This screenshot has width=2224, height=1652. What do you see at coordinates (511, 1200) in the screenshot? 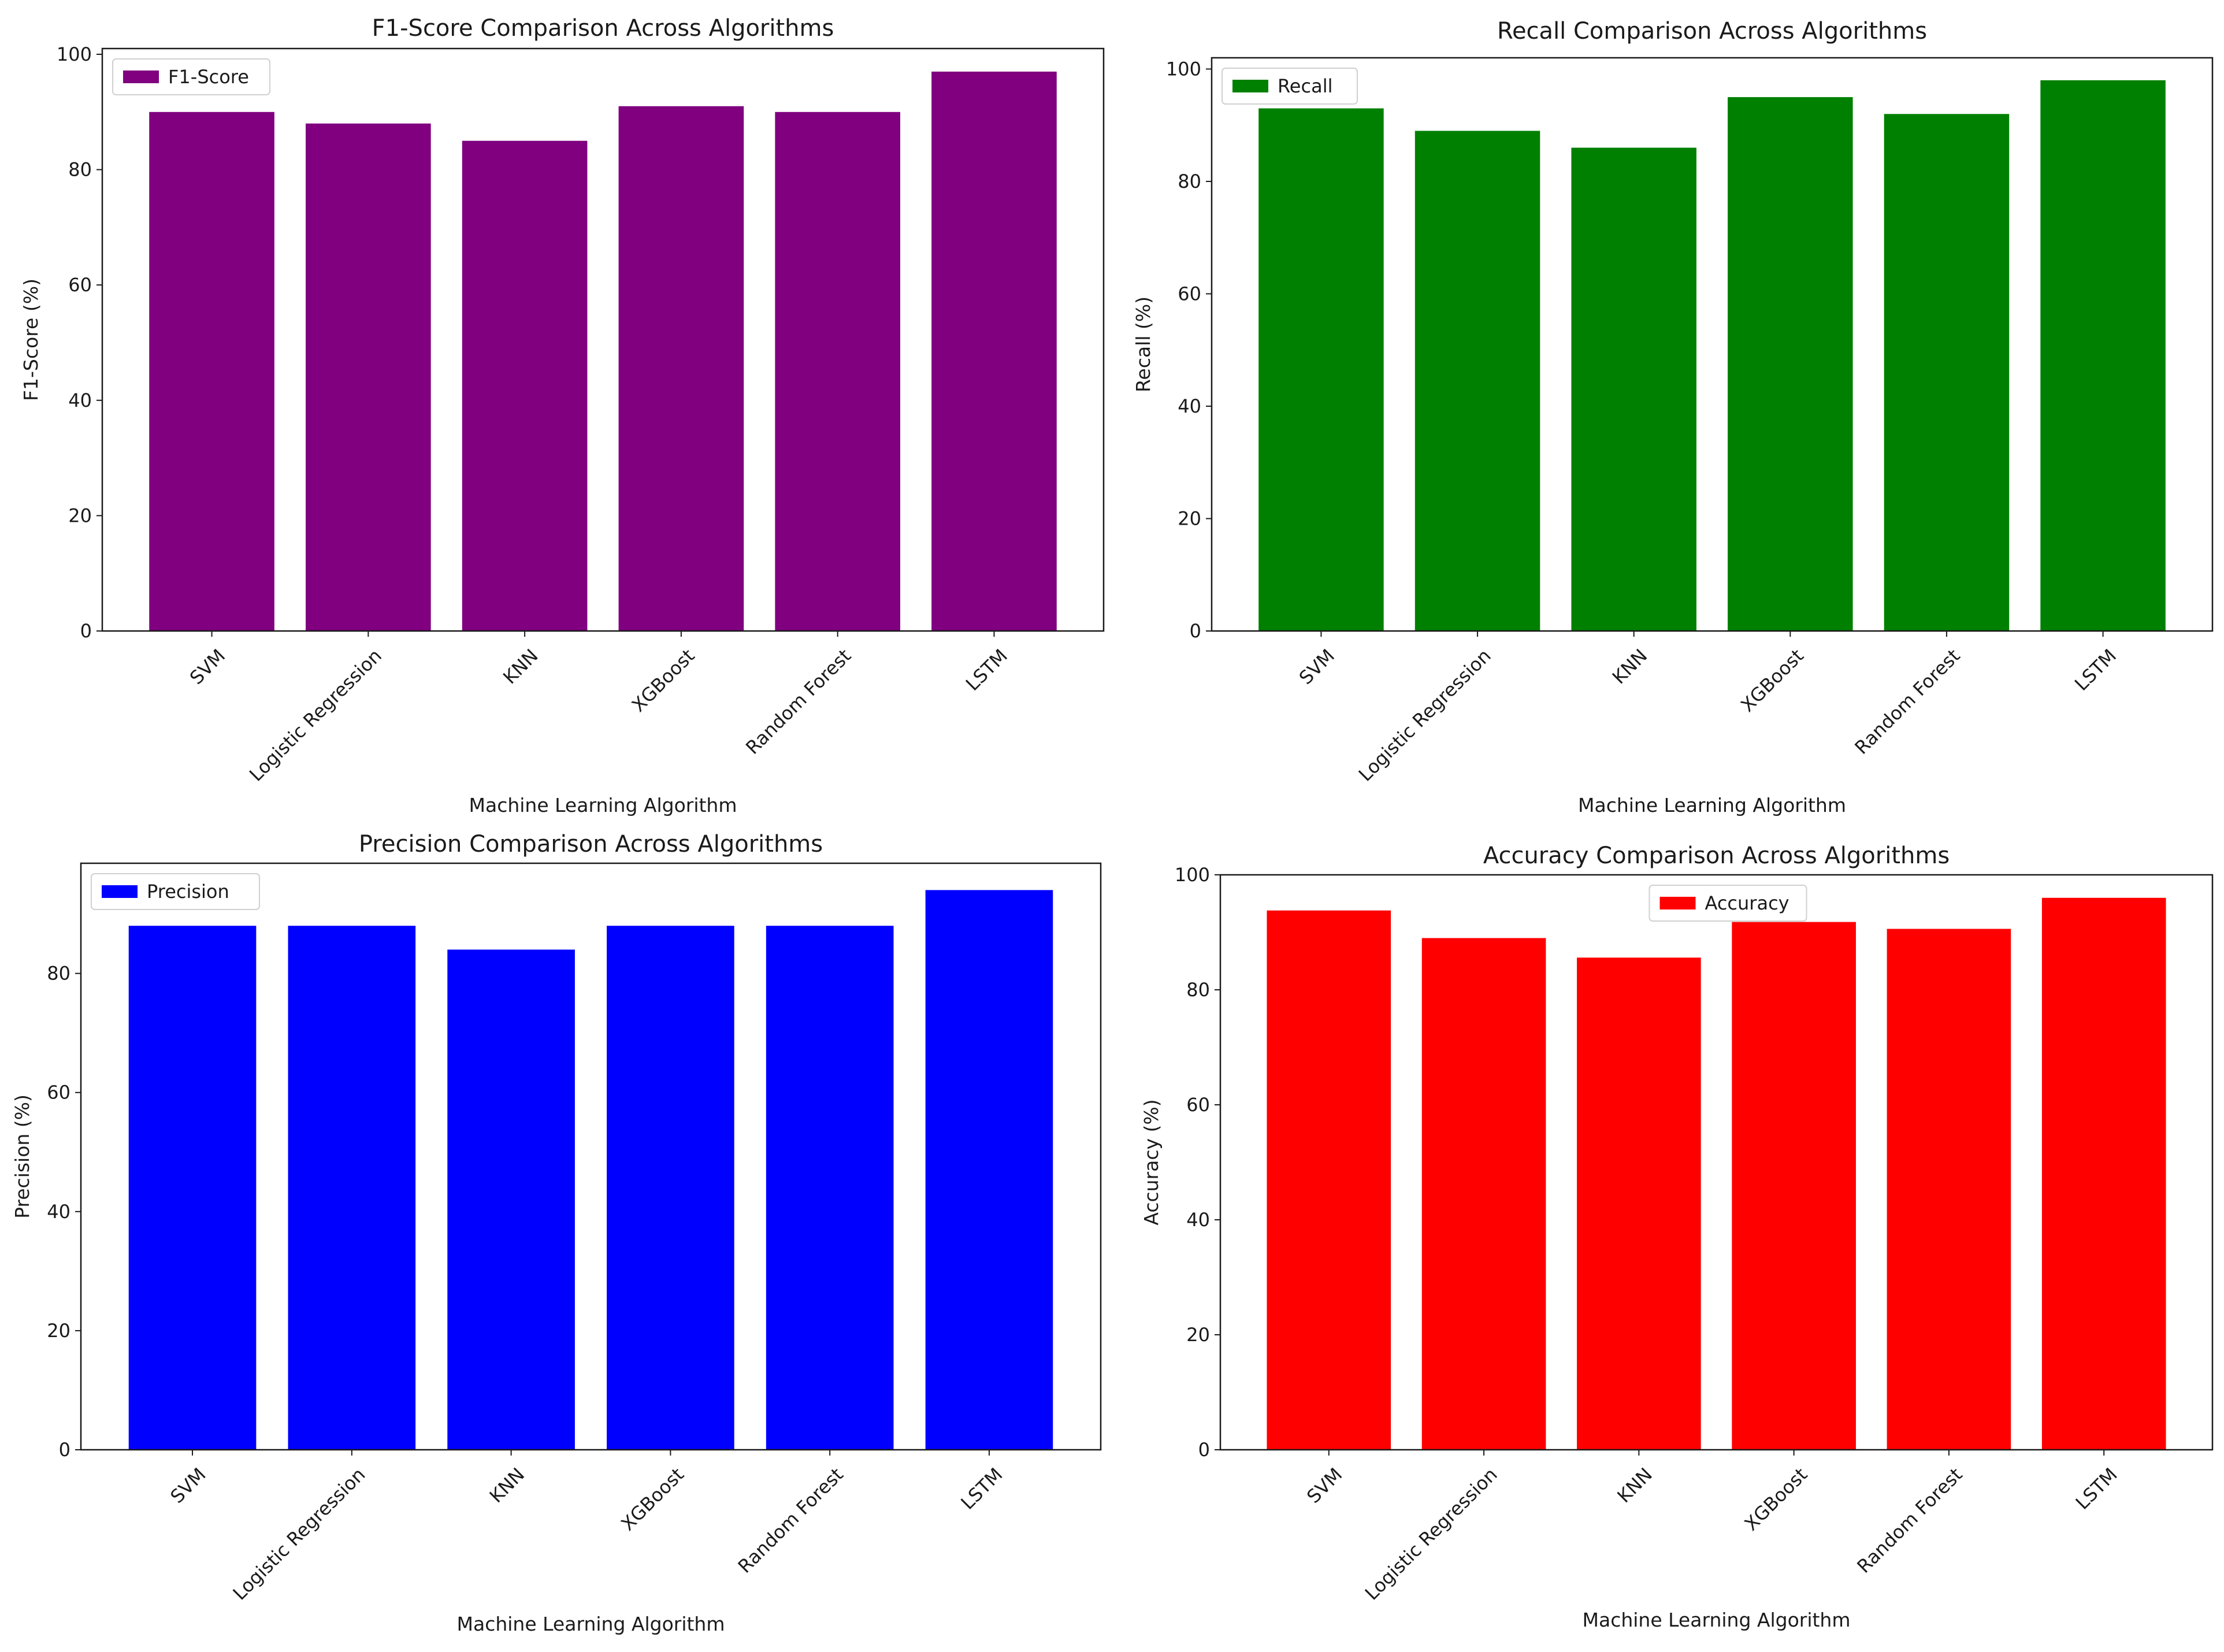
I see `precision-bar-knn` at bounding box center [511, 1200].